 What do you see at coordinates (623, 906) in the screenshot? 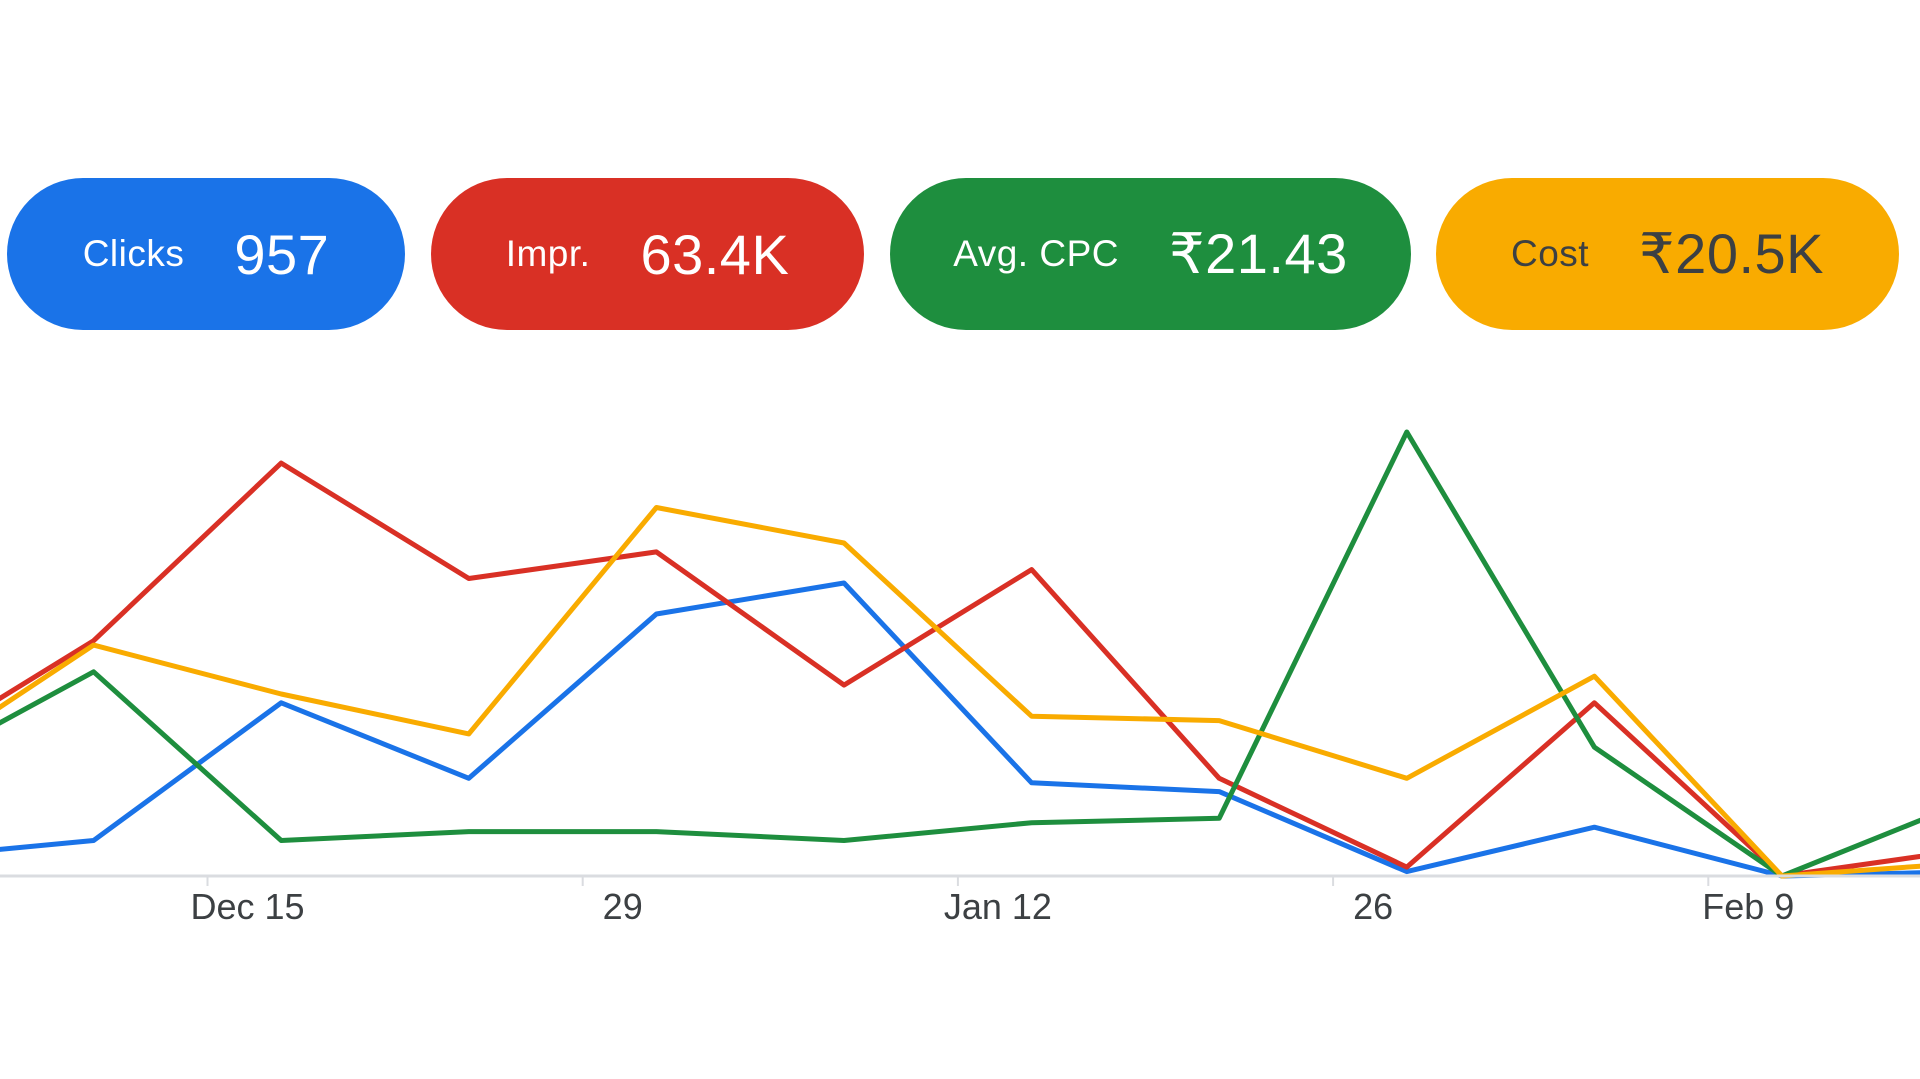
I see `x-tick-label: 29` at bounding box center [623, 906].